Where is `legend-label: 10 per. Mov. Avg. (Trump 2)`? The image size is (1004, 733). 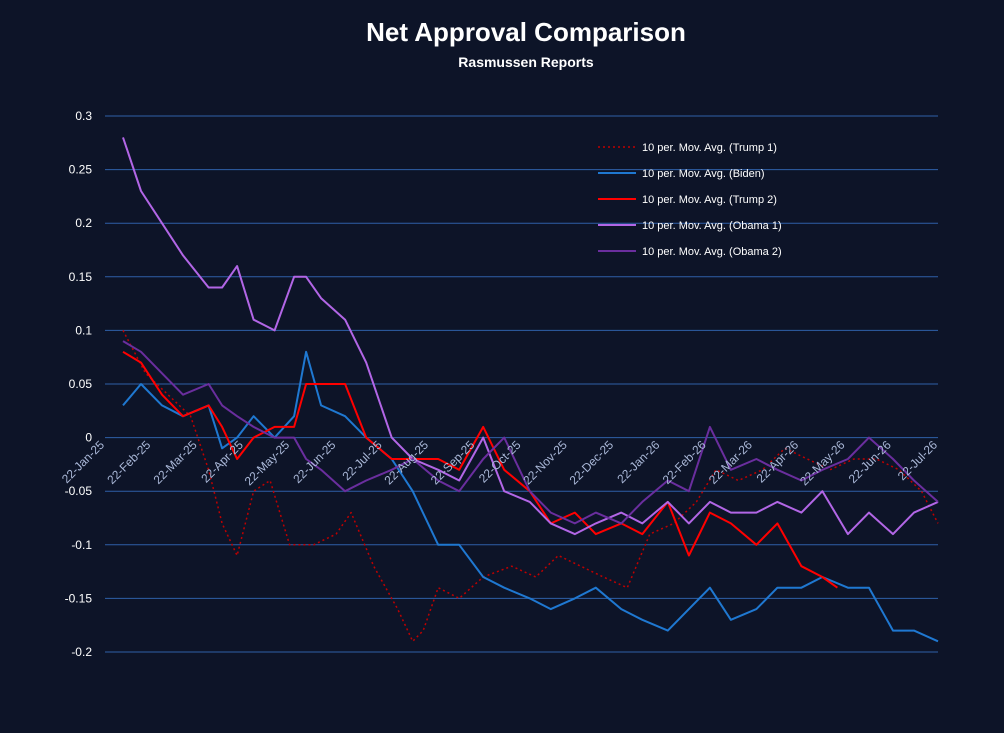 legend-label: 10 per. Mov. Avg. (Trump 2) is located at coordinates (709, 200).